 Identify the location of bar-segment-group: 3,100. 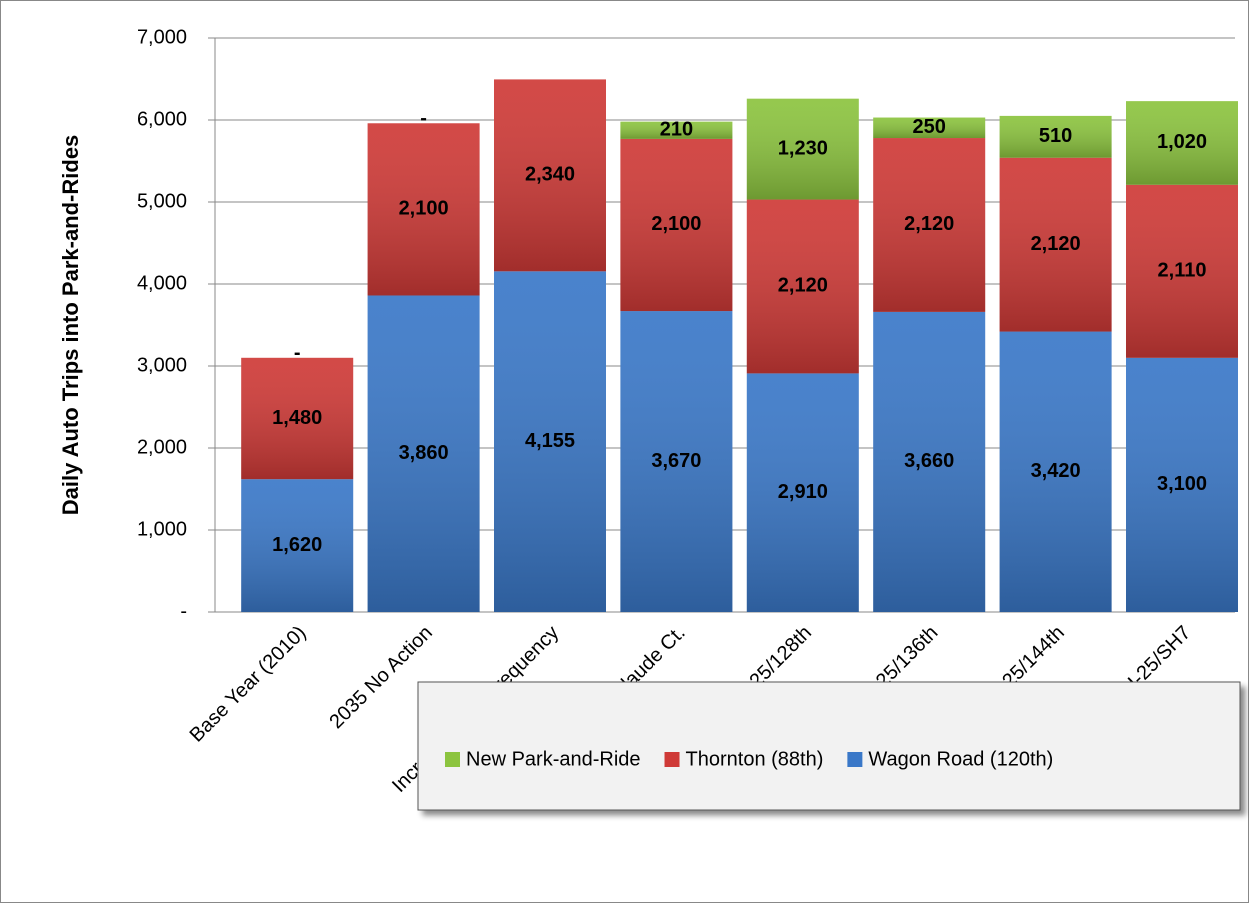
(1182, 484).